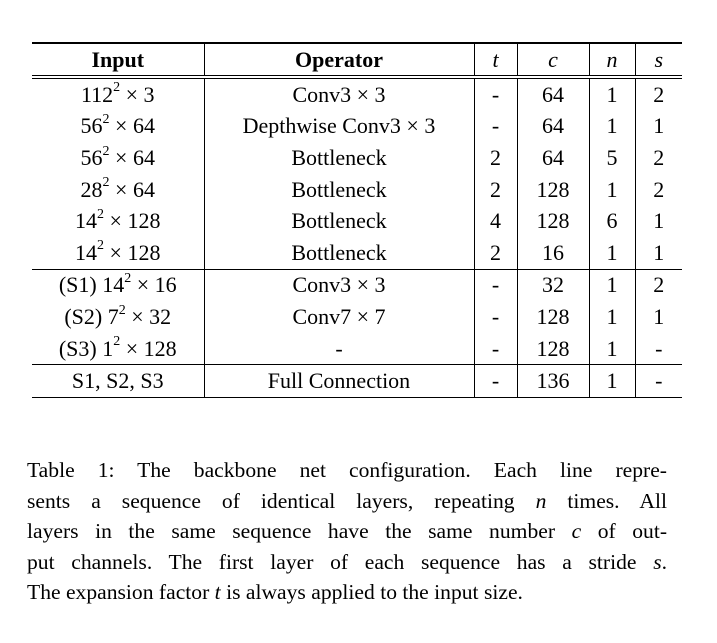 This screenshot has width=717, height=643. What do you see at coordinates (338, 126) in the screenshot?
I see `cell-operator: Depthwise Conv3 × 3` at bounding box center [338, 126].